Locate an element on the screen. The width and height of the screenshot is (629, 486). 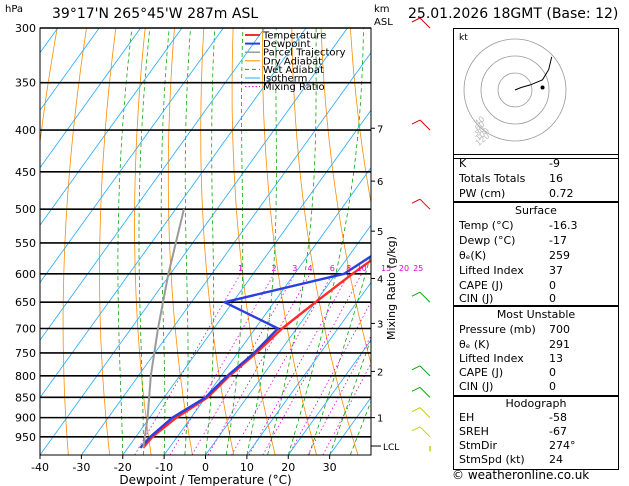
dewpoint-series is located at coordinates (255, 351).